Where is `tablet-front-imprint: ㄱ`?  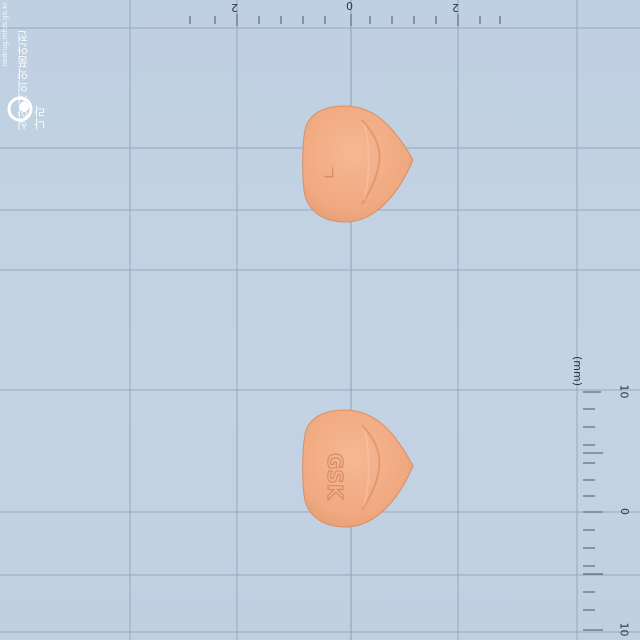 tablet-front-imprint: ㄱ is located at coordinates (327, 172).